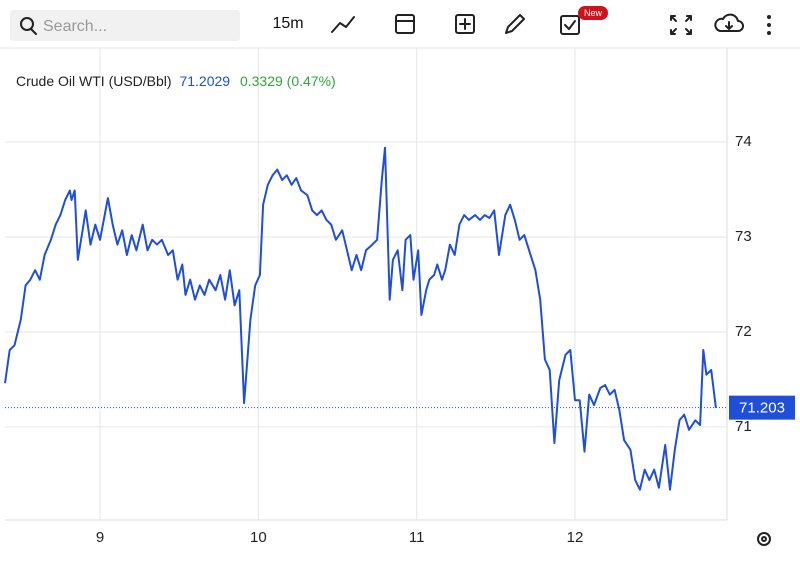 The image size is (800, 562). Describe the element at coordinates (27, 24) in the screenshot. I see `search-icon` at that location.